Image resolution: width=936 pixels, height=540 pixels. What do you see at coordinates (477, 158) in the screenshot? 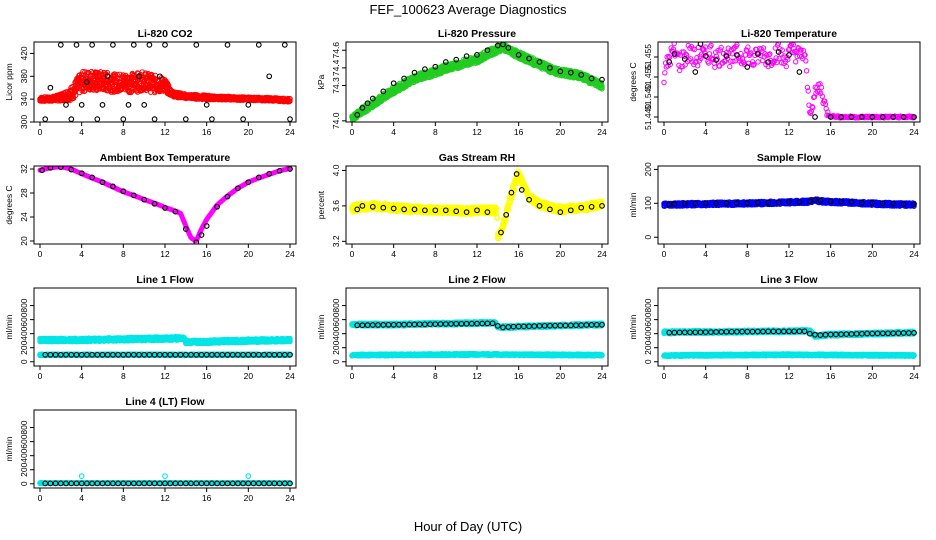
I see `panel-title: Gas Stream RH` at bounding box center [477, 158].